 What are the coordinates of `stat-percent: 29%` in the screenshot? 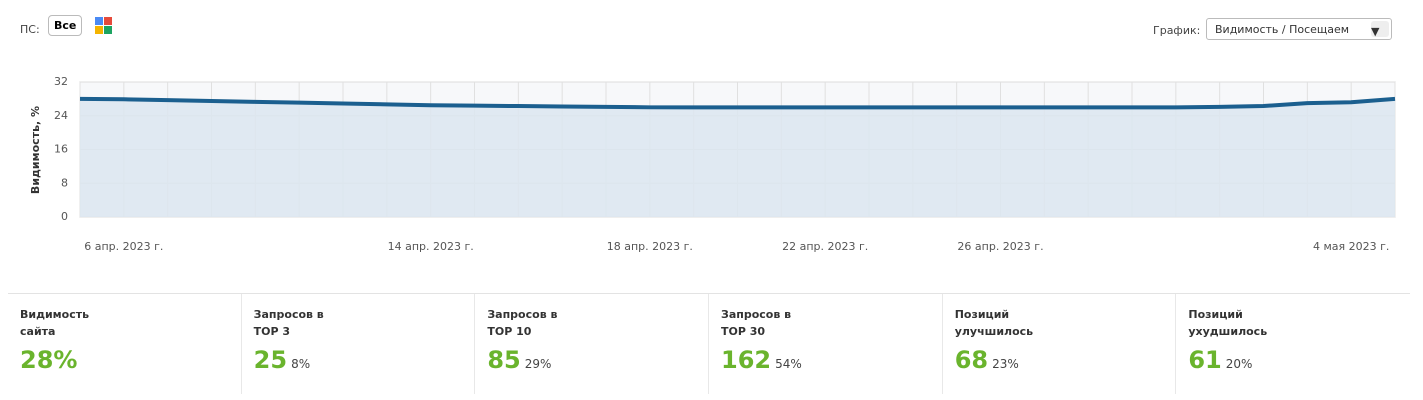 It's located at (538, 364).